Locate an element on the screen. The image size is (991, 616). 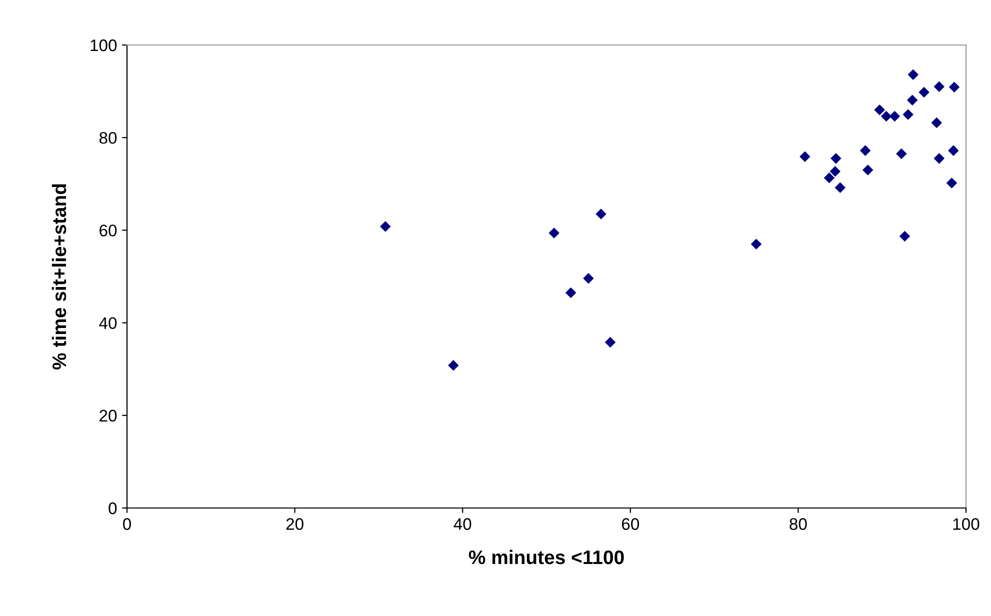
y-tick-label: 20 is located at coordinates (108, 416).